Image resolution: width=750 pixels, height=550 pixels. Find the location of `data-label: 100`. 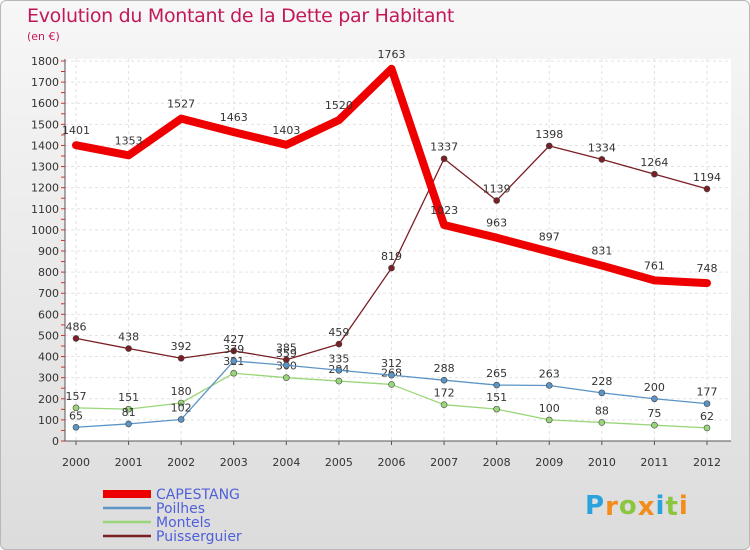

data-label: 100 is located at coordinates (549, 408).